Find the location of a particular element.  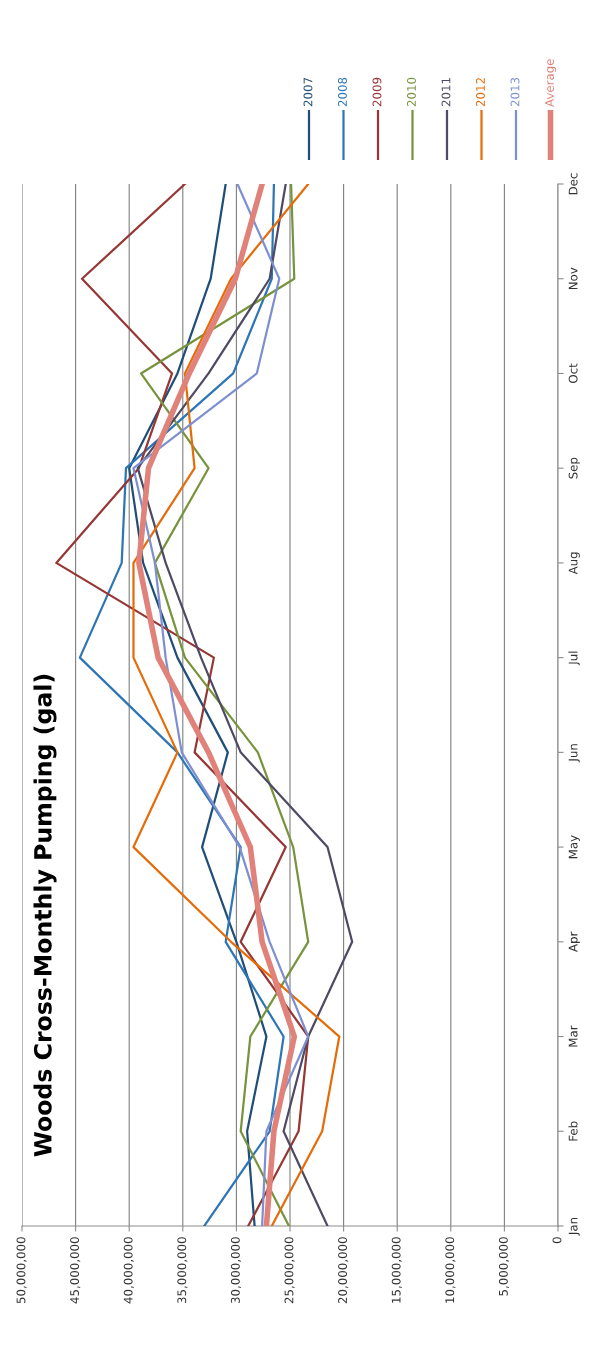

y-tick-label: Mar is located at coordinates (573, 1036).